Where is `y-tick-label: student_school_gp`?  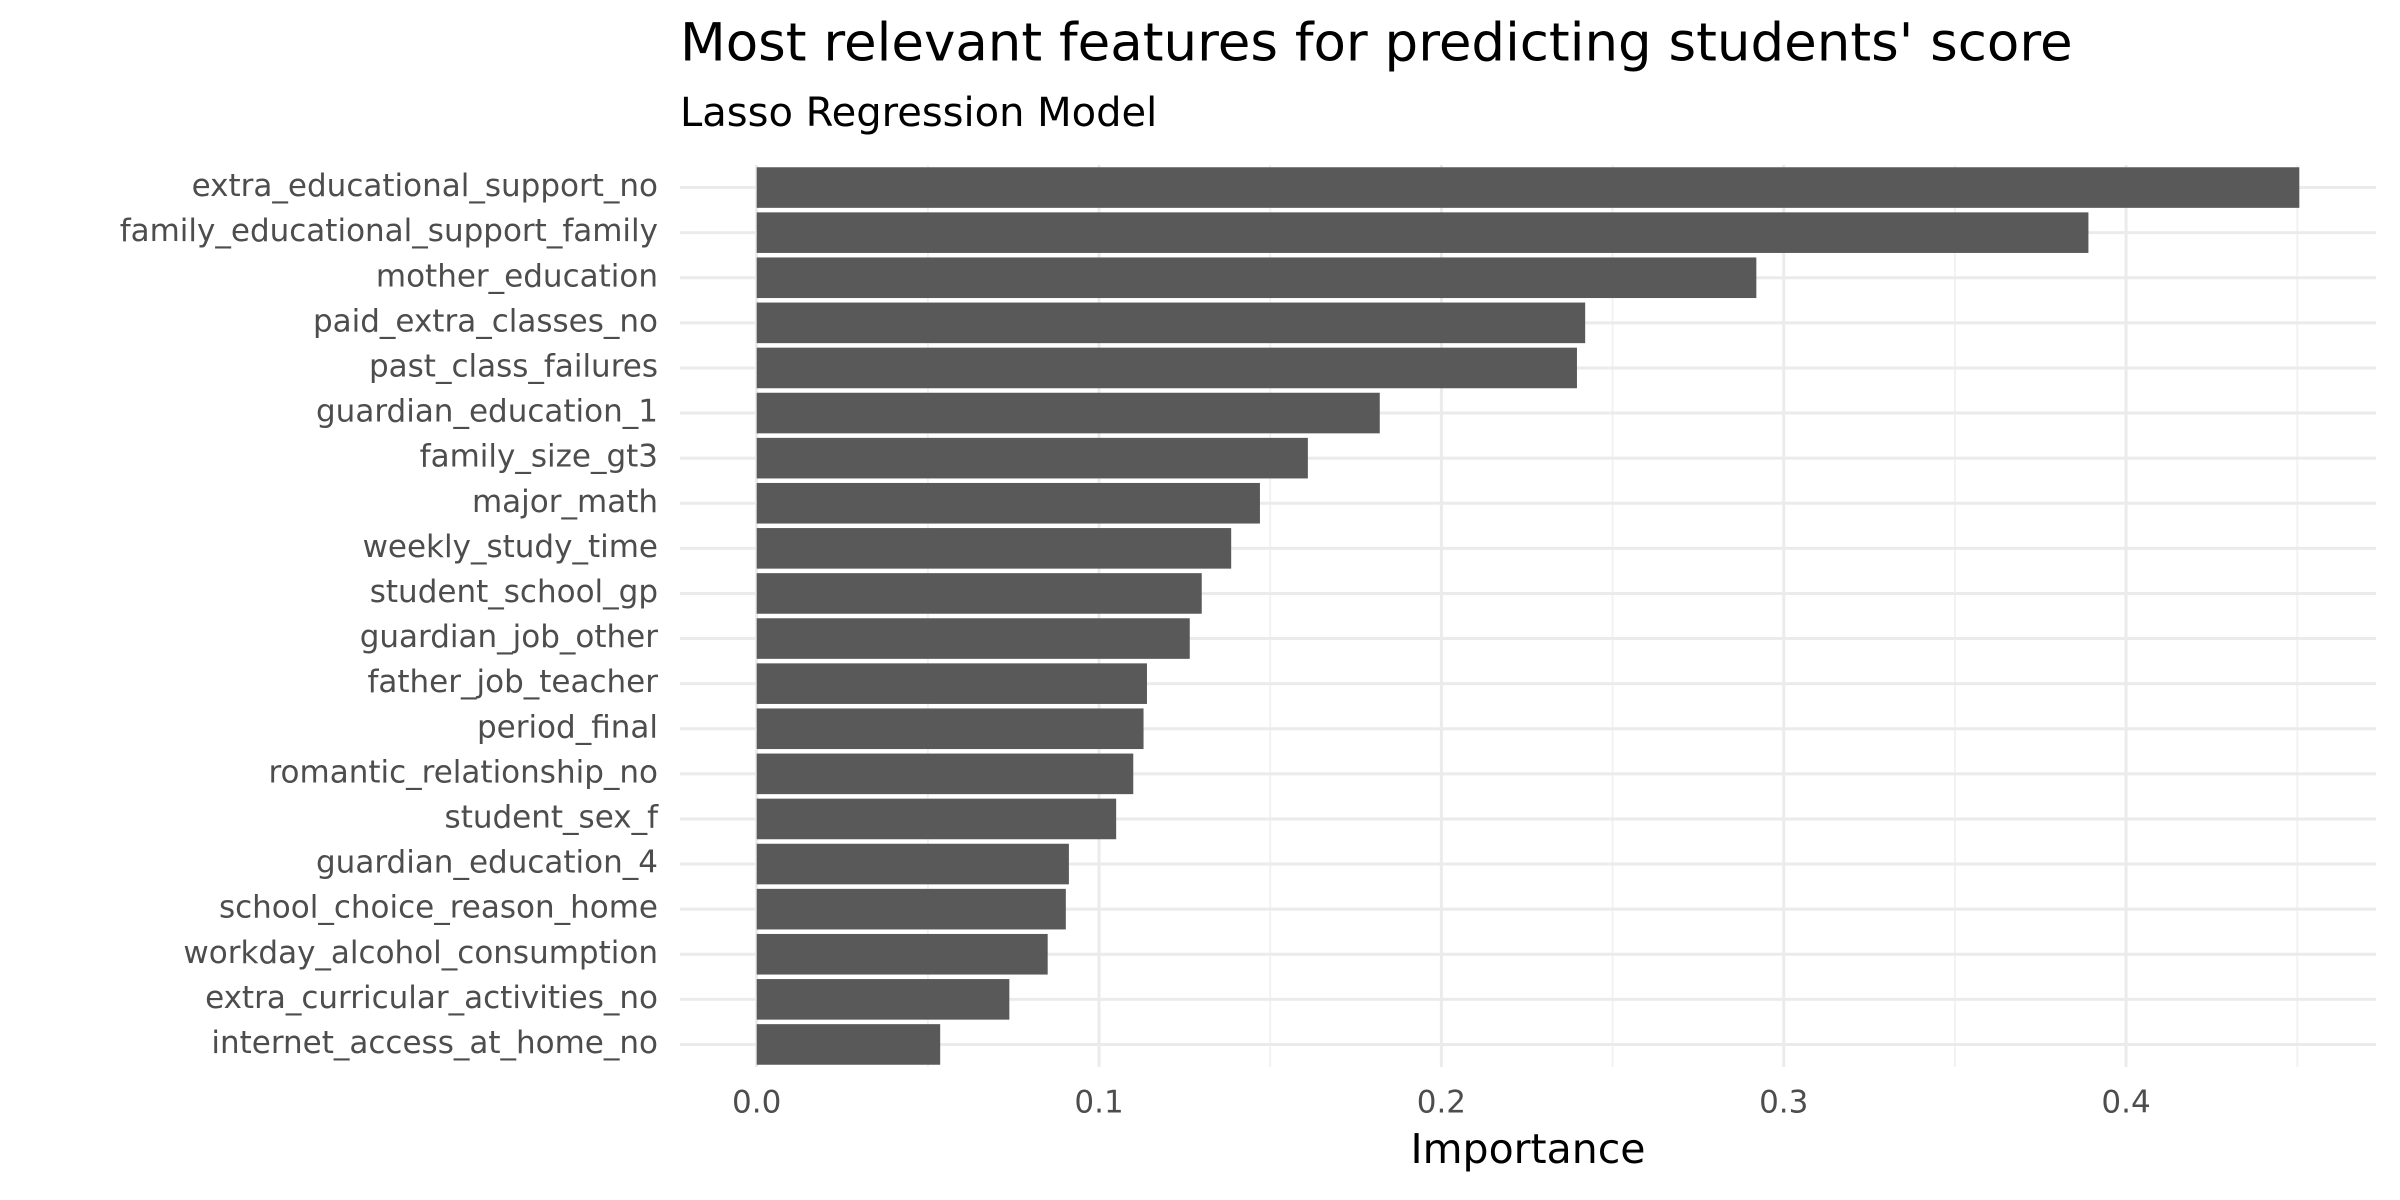
y-tick-label: student_school_gp is located at coordinates (514, 592).